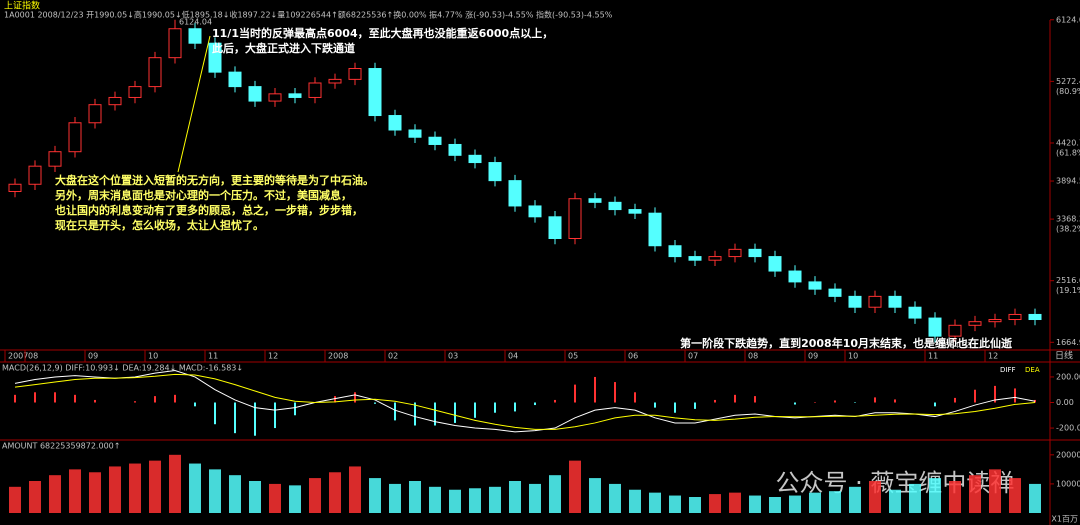 The height and width of the screenshot is (525, 1080). What do you see at coordinates (1064, 356) in the screenshot?
I see `period-label: 日线` at bounding box center [1064, 356].